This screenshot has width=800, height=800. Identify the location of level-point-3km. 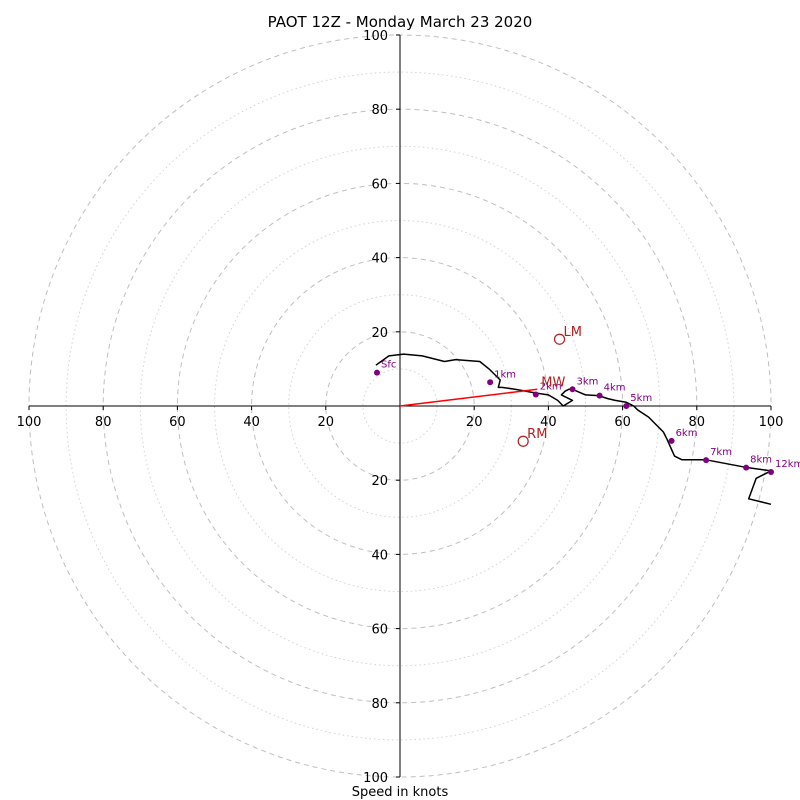
(572, 389).